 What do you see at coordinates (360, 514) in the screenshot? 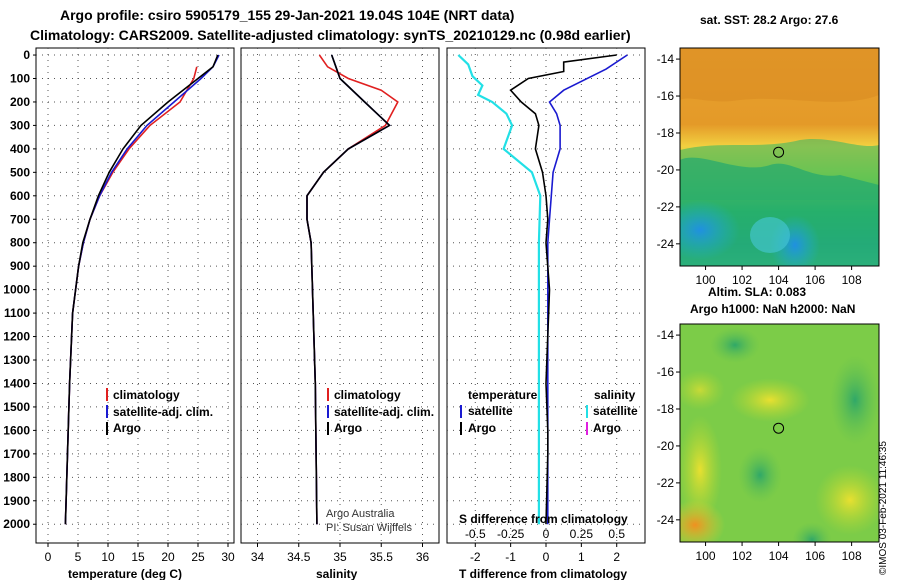
I see `credit-line-1: Argo Australia` at bounding box center [360, 514].